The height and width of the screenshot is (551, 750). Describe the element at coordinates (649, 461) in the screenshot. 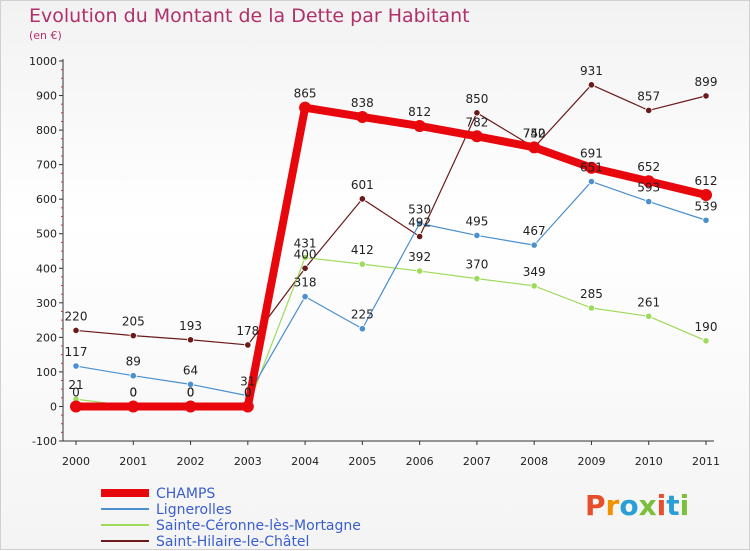

I see `x-tick-label: 2010` at that location.